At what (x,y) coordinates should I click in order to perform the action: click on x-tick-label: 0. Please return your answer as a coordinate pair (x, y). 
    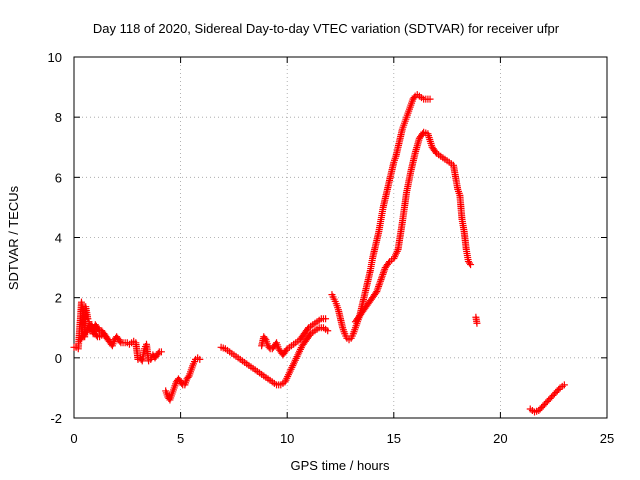
    Looking at the image, I should click on (73, 438).